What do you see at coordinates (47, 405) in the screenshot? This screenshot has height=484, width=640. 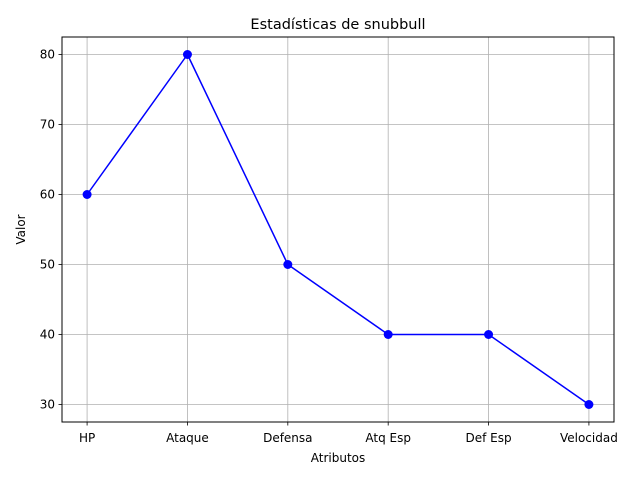 I see `y-tick-label: 30` at bounding box center [47, 405].